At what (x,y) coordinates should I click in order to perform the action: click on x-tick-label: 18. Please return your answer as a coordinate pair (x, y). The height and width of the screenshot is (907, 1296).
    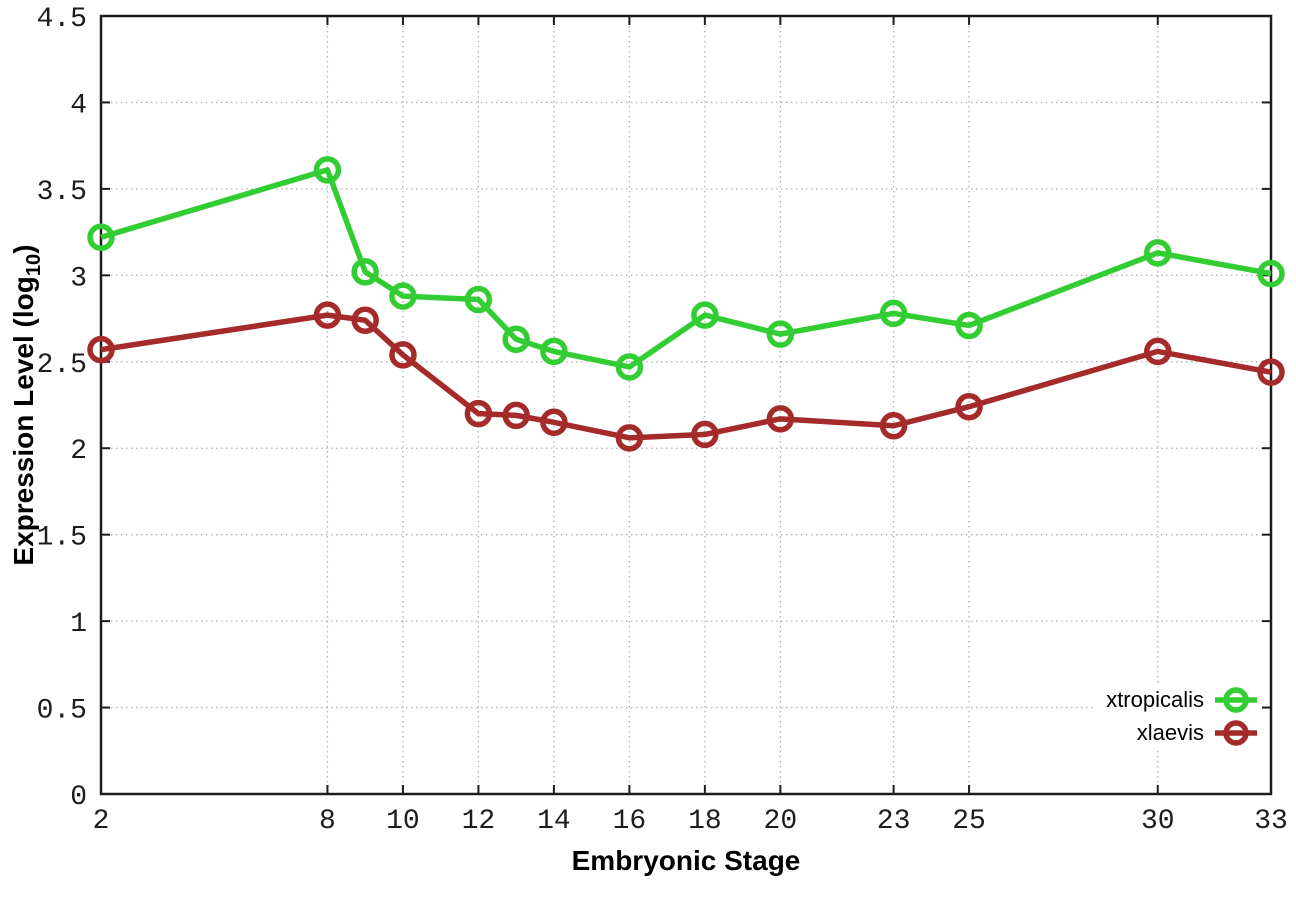
    Looking at the image, I should click on (705, 821).